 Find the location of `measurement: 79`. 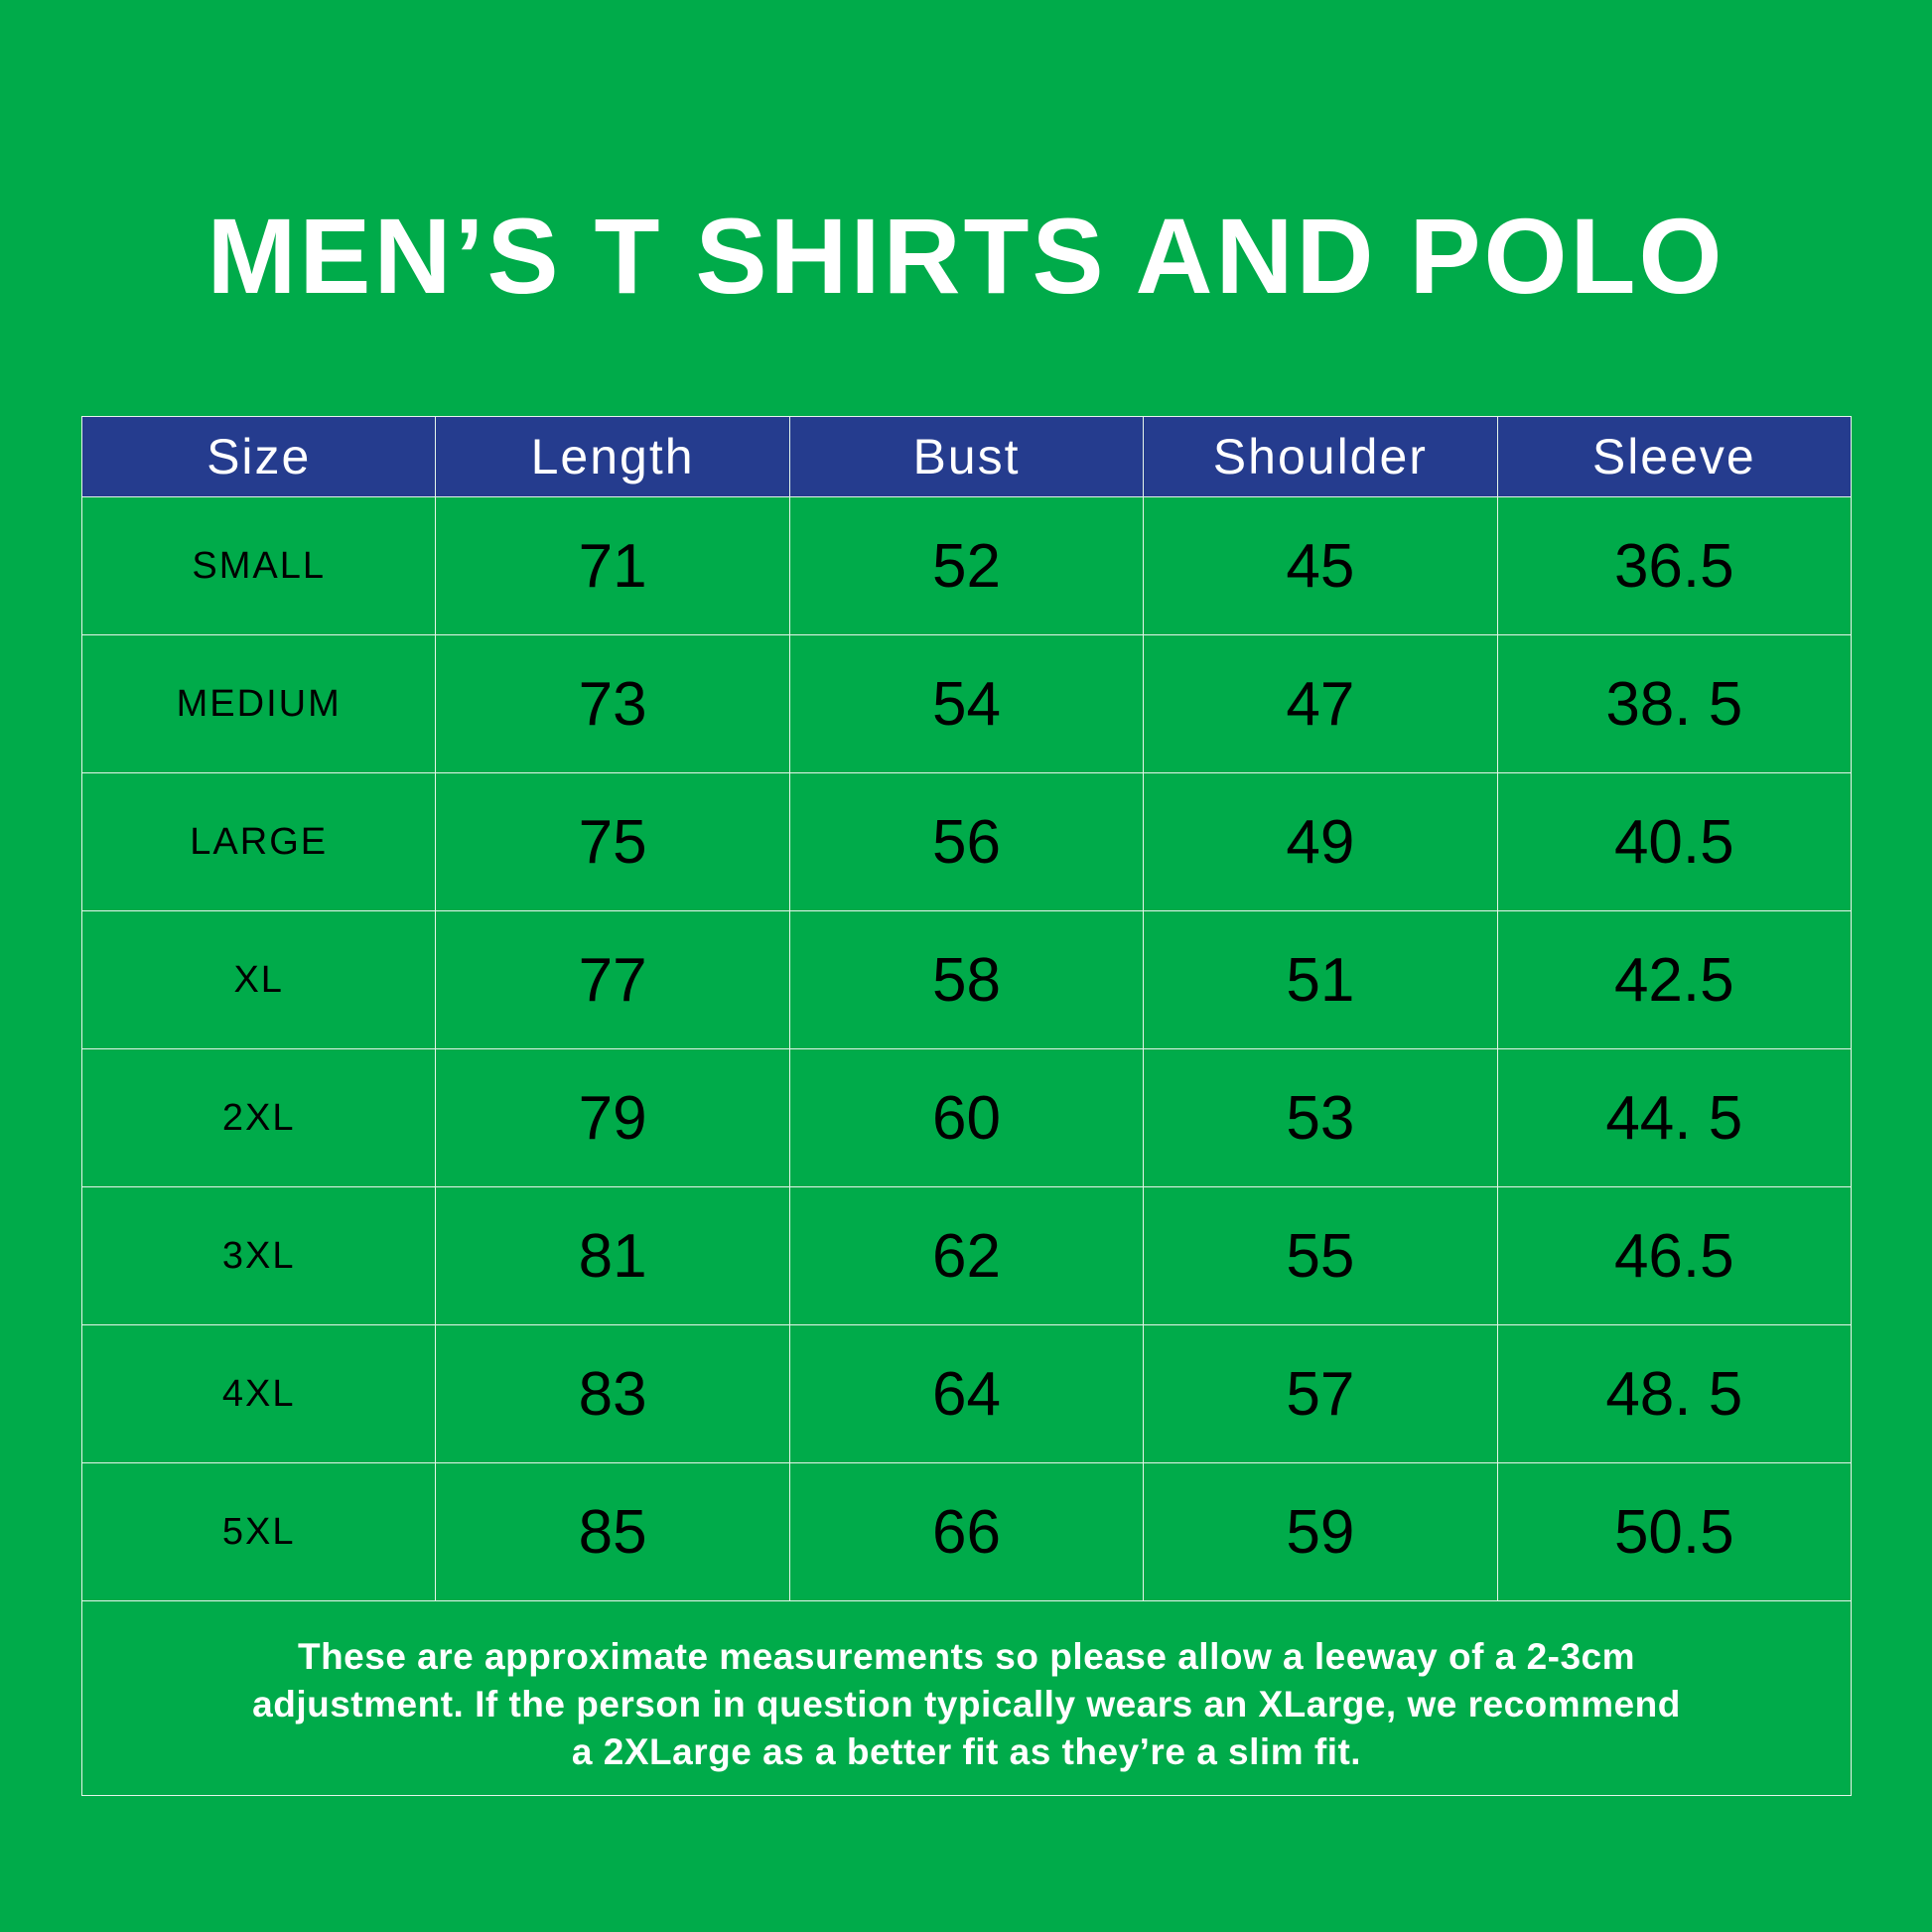

measurement: 79 is located at coordinates (613, 1117).